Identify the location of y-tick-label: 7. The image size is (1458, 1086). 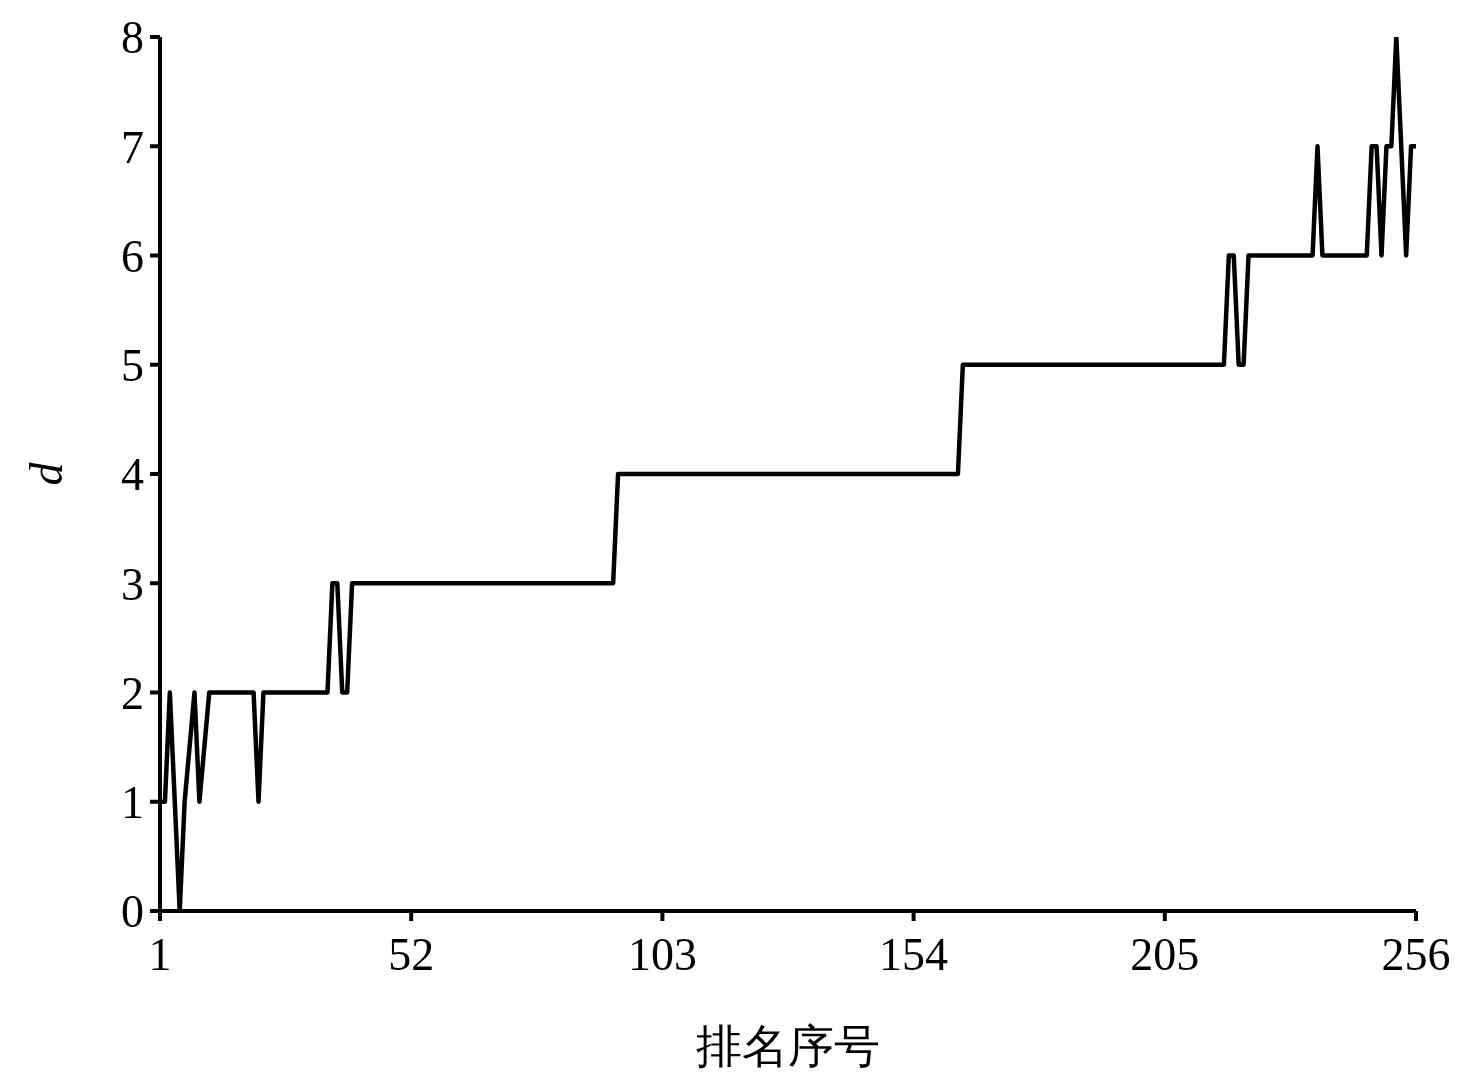
(132, 147).